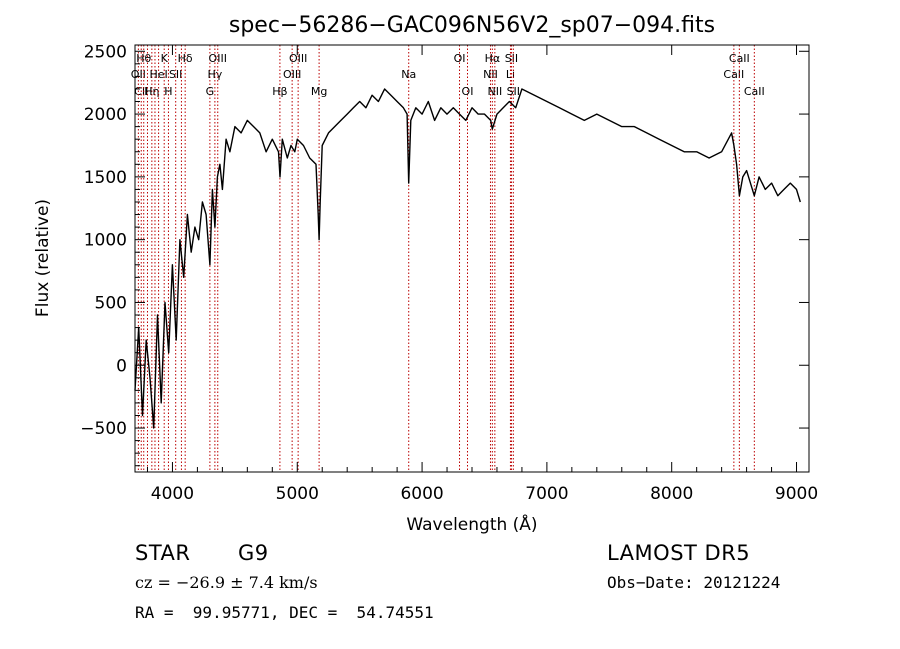 Image resolution: width=900 pixels, height=649 pixels. What do you see at coordinates (493, 58) in the screenshot?
I see `spectral-line-label: Hα` at bounding box center [493, 58].